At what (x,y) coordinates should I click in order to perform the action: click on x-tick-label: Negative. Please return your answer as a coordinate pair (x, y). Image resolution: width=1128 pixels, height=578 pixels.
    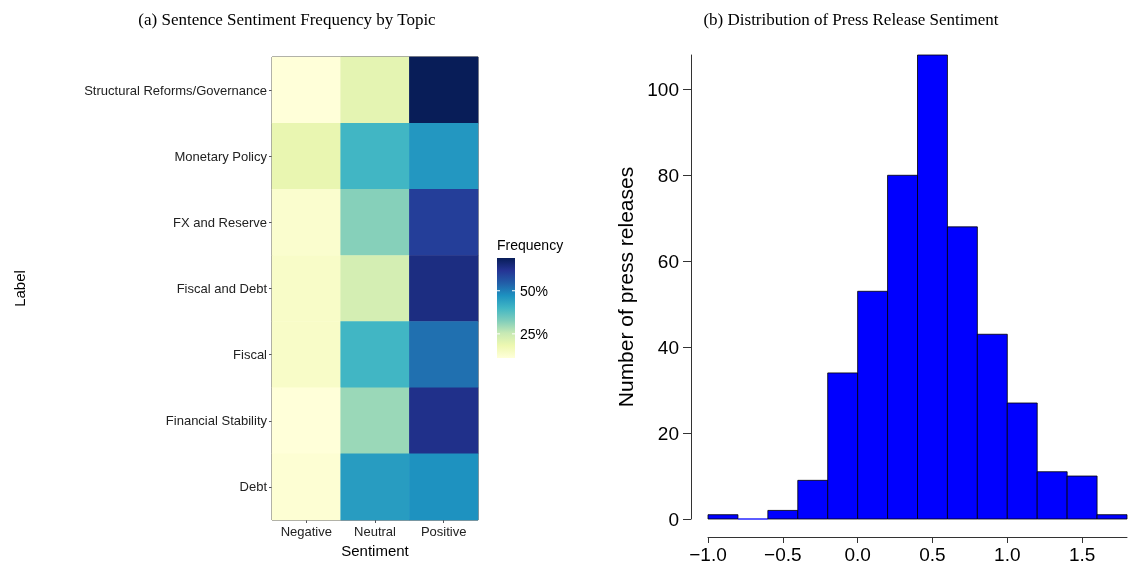
    Looking at the image, I should click on (306, 531).